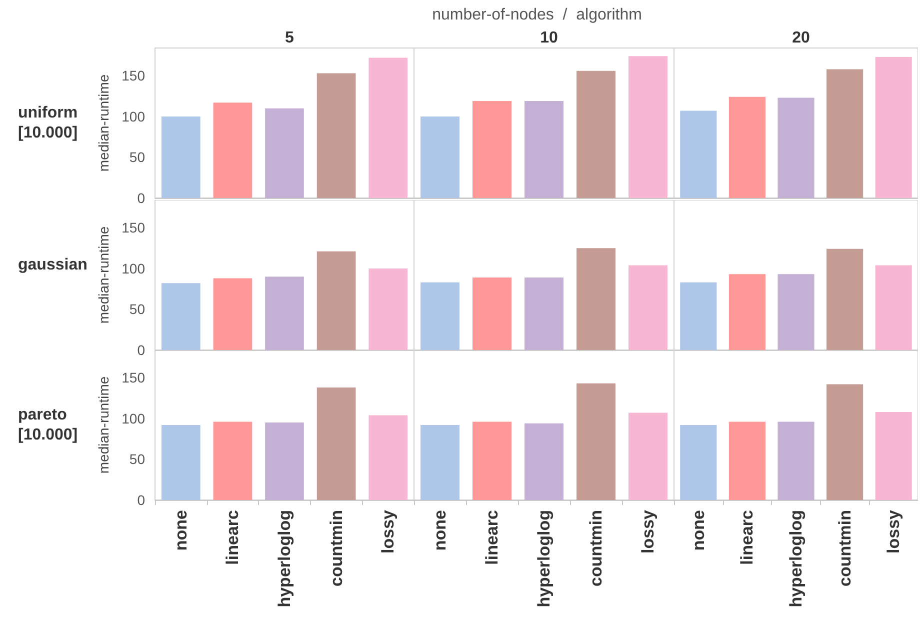 The width and height of the screenshot is (923, 621). I want to click on chart-title: 5, so click(289, 38).